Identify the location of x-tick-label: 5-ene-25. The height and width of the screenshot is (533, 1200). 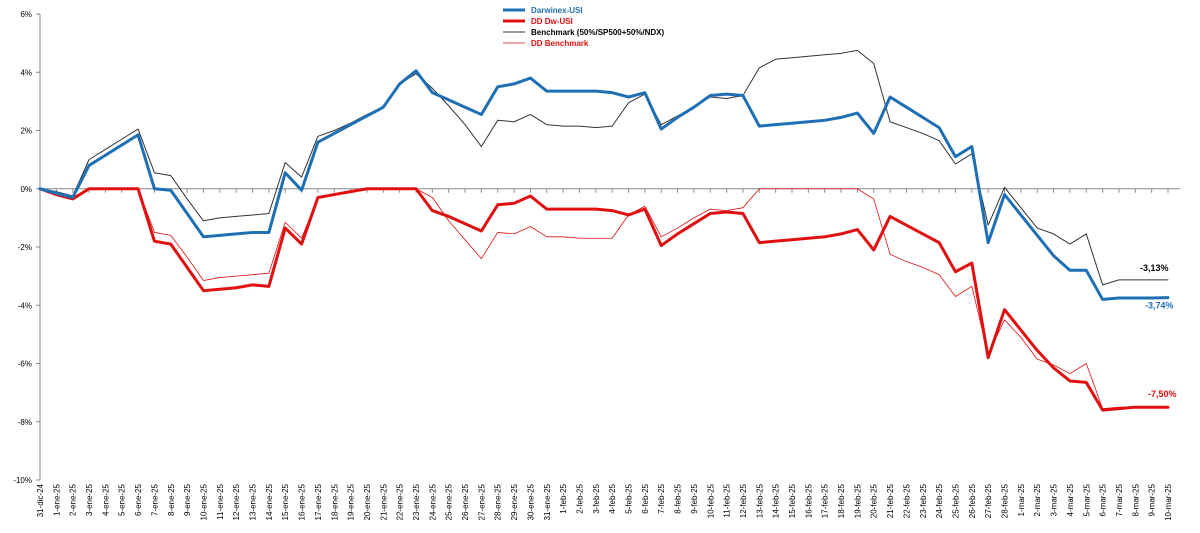
(122, 499).